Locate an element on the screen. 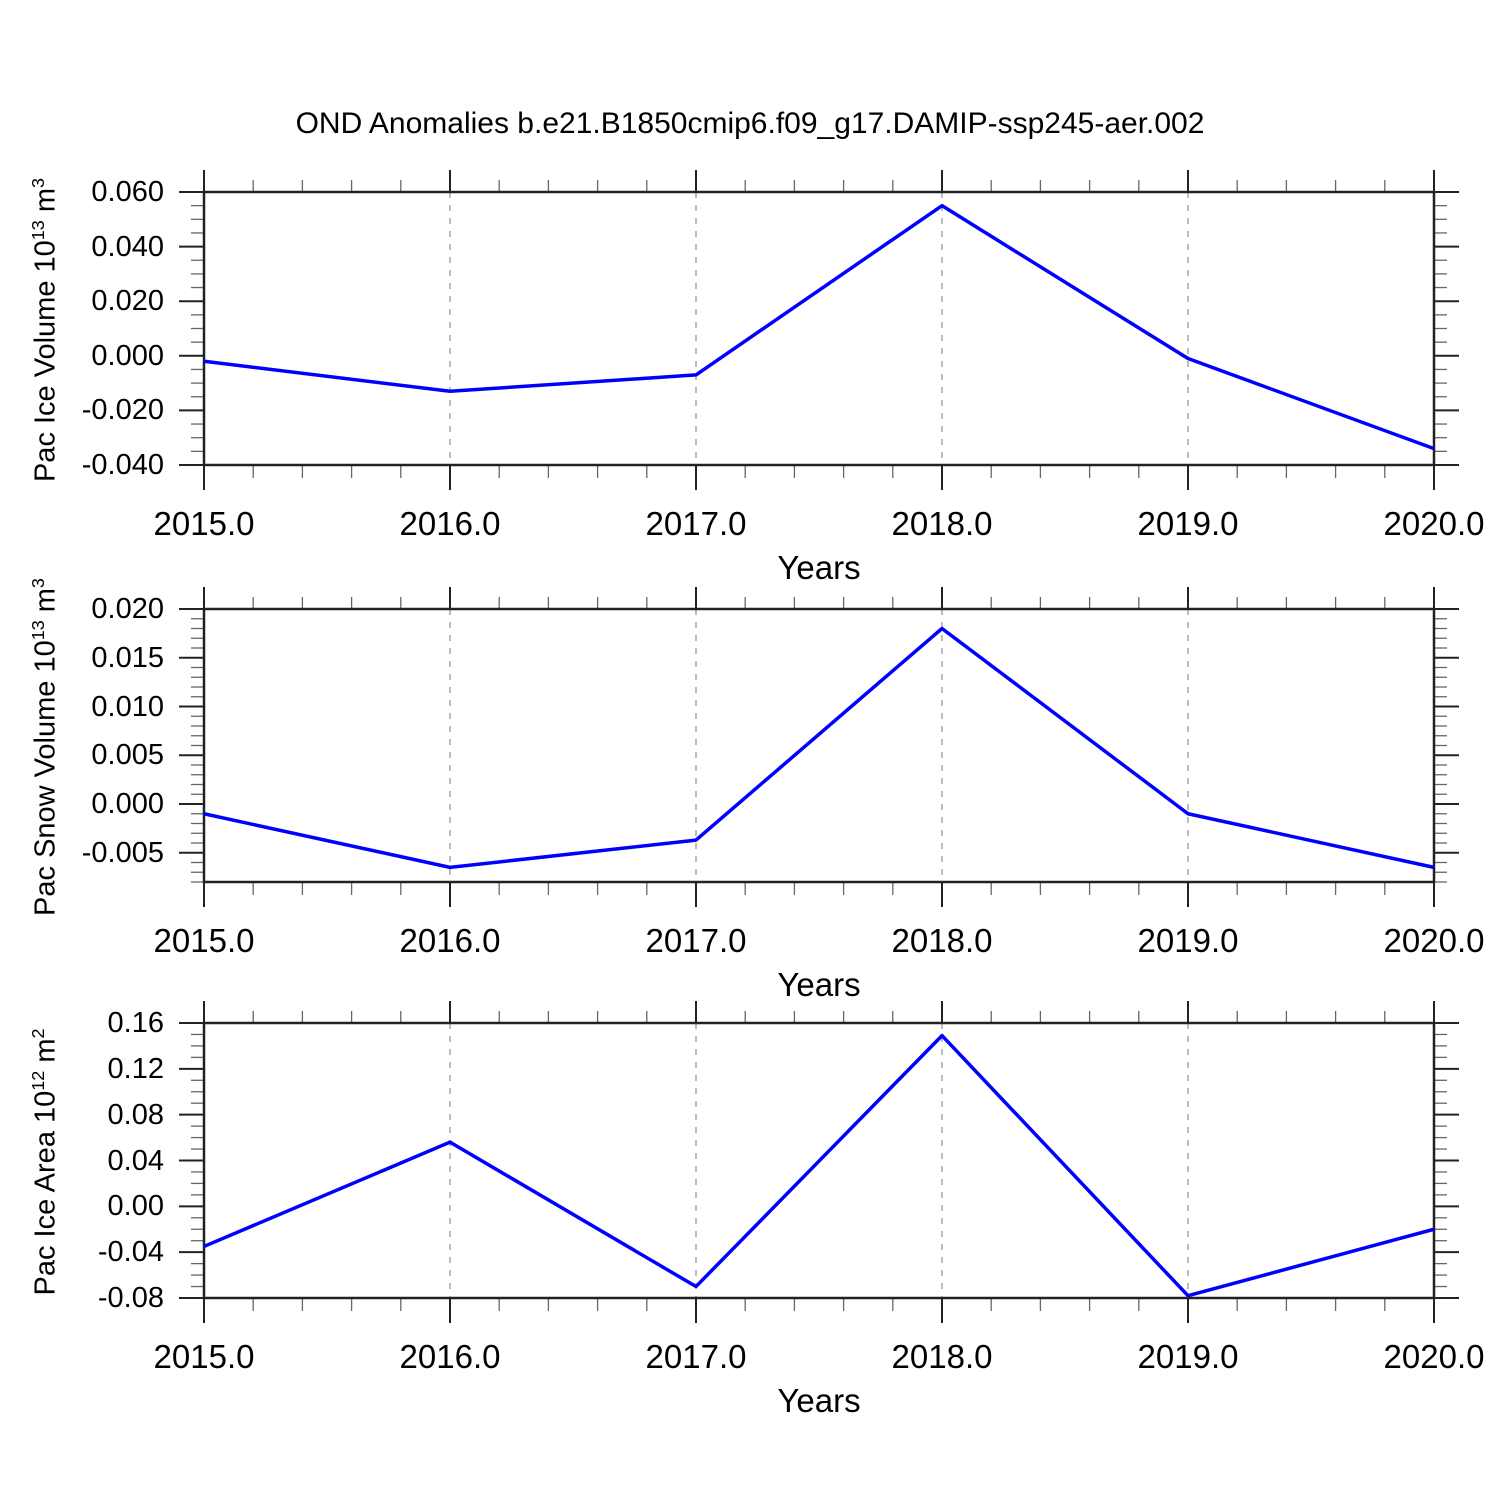 This screenshot has height=1500, width=1500. x-axis-label-years-panel-3: Years is located at coordinates (819, 1400).